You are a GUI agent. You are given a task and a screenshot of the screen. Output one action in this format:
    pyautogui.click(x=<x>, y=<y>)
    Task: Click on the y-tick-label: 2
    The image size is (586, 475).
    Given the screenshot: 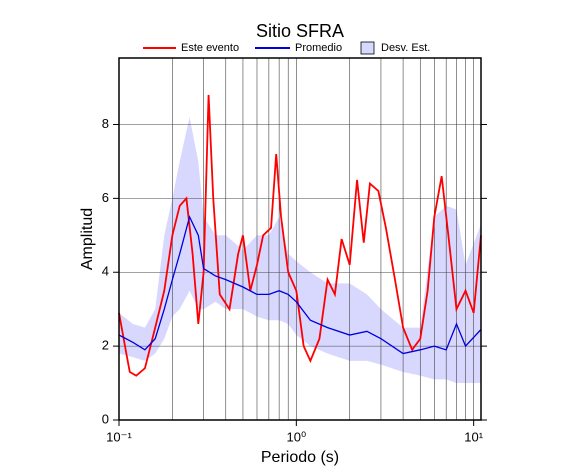 What is the action you would take?
    pyautogui.click(x=105, y=345)
    